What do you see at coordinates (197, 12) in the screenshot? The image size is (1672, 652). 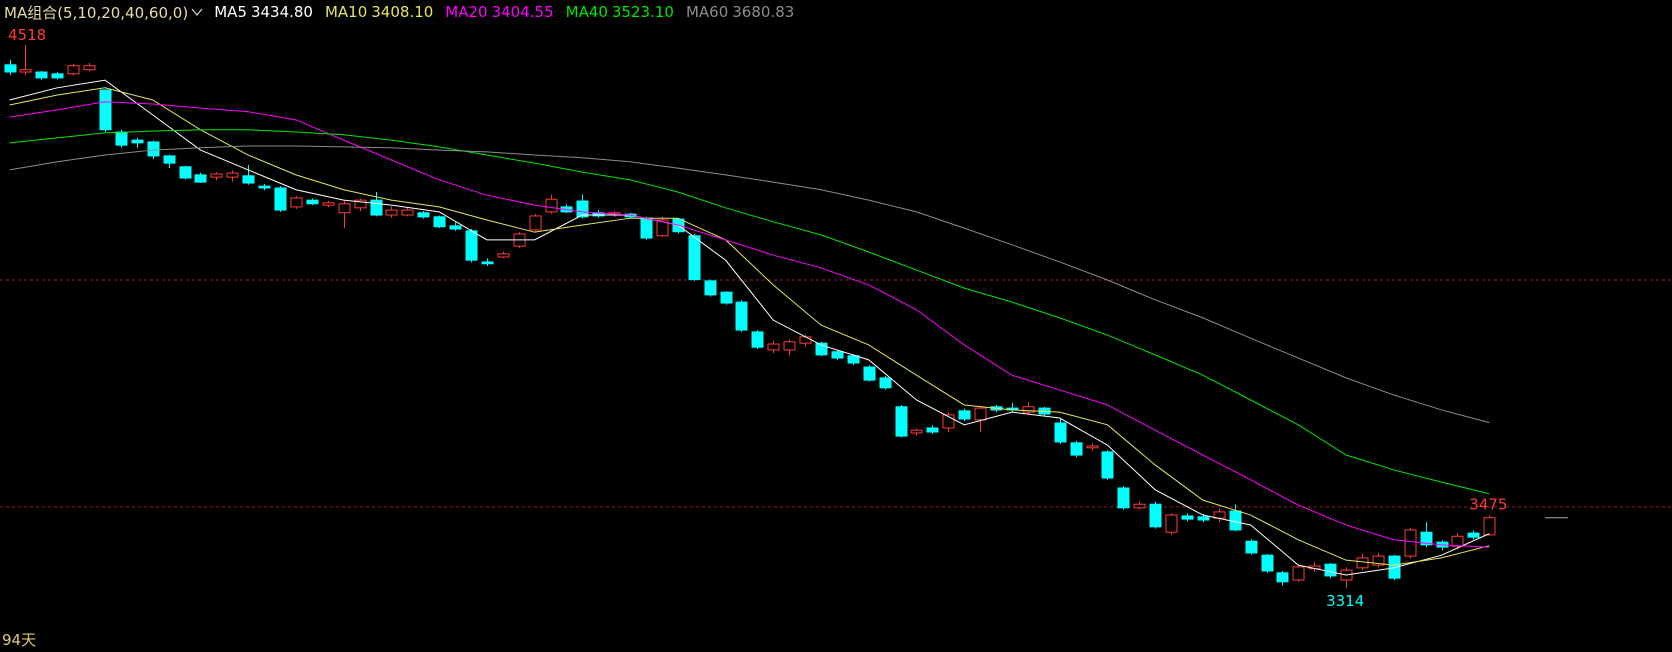 I see `dropdown-icon` at bounding box center [197, 12].